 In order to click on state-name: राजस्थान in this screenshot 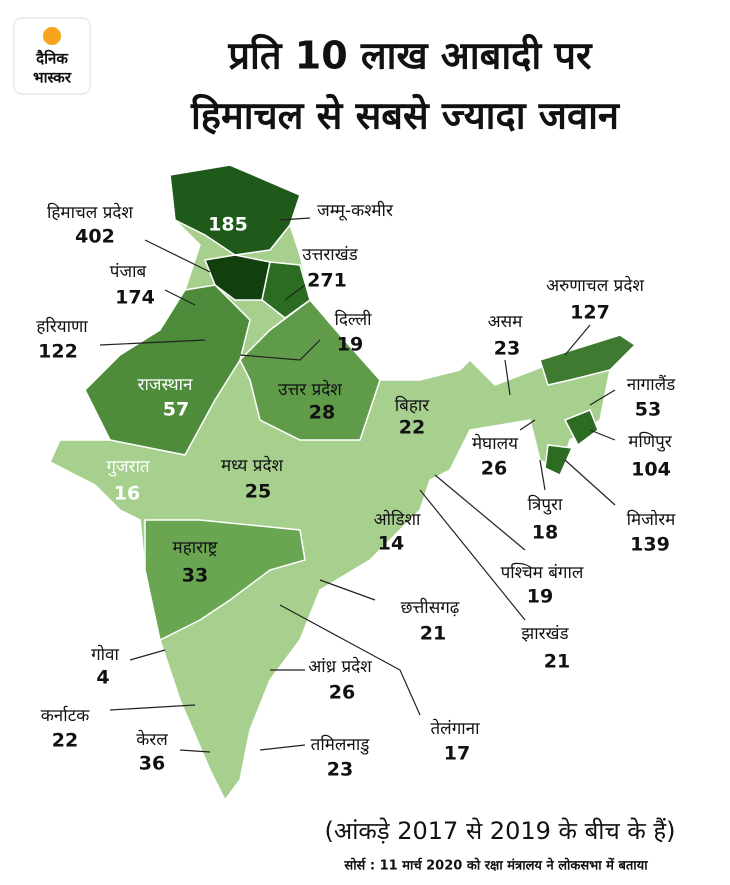, I will do `click(166, 385)`.